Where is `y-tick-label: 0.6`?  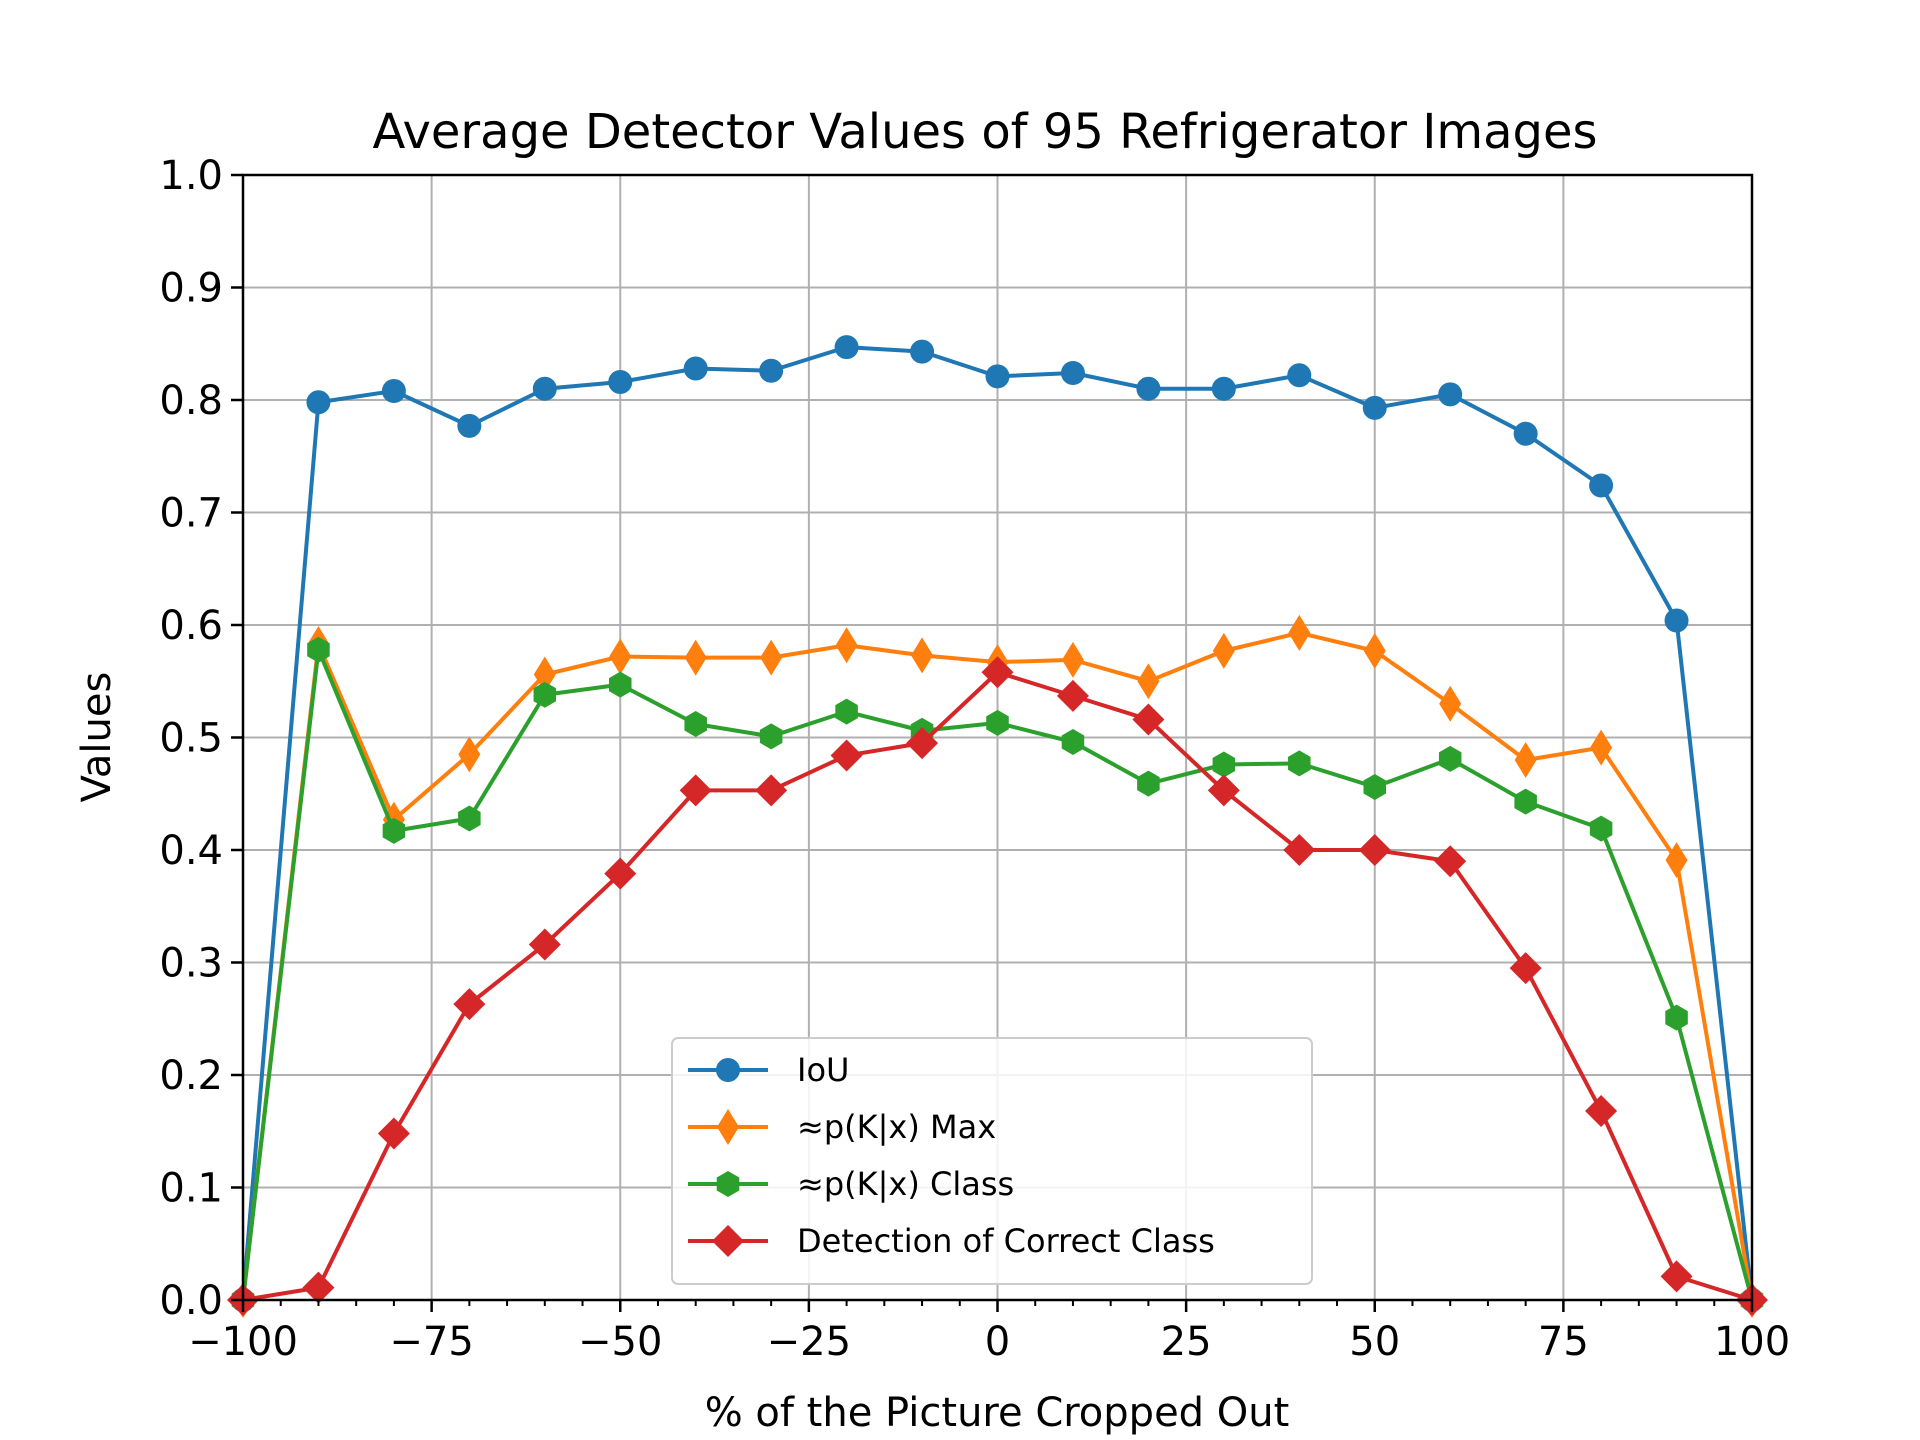
y-tick-label: 0.6 is located at coordinates (191, 626).